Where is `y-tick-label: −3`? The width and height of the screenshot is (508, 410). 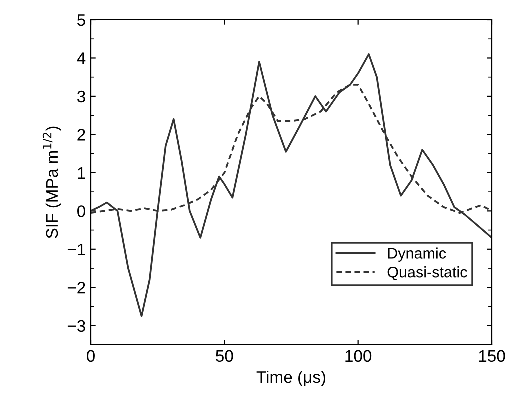 y-tick-label: −3 is located at coordinates (77, 326).